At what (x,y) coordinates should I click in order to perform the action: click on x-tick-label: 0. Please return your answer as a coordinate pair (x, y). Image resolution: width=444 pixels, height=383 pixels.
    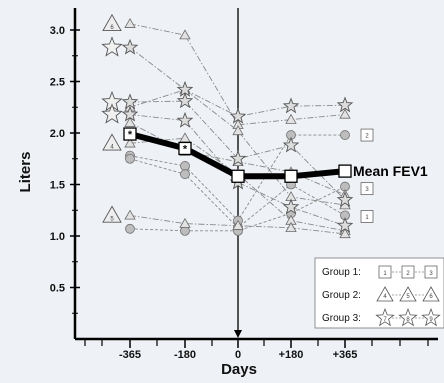
    Looking at the image, I should click on (238, 355).